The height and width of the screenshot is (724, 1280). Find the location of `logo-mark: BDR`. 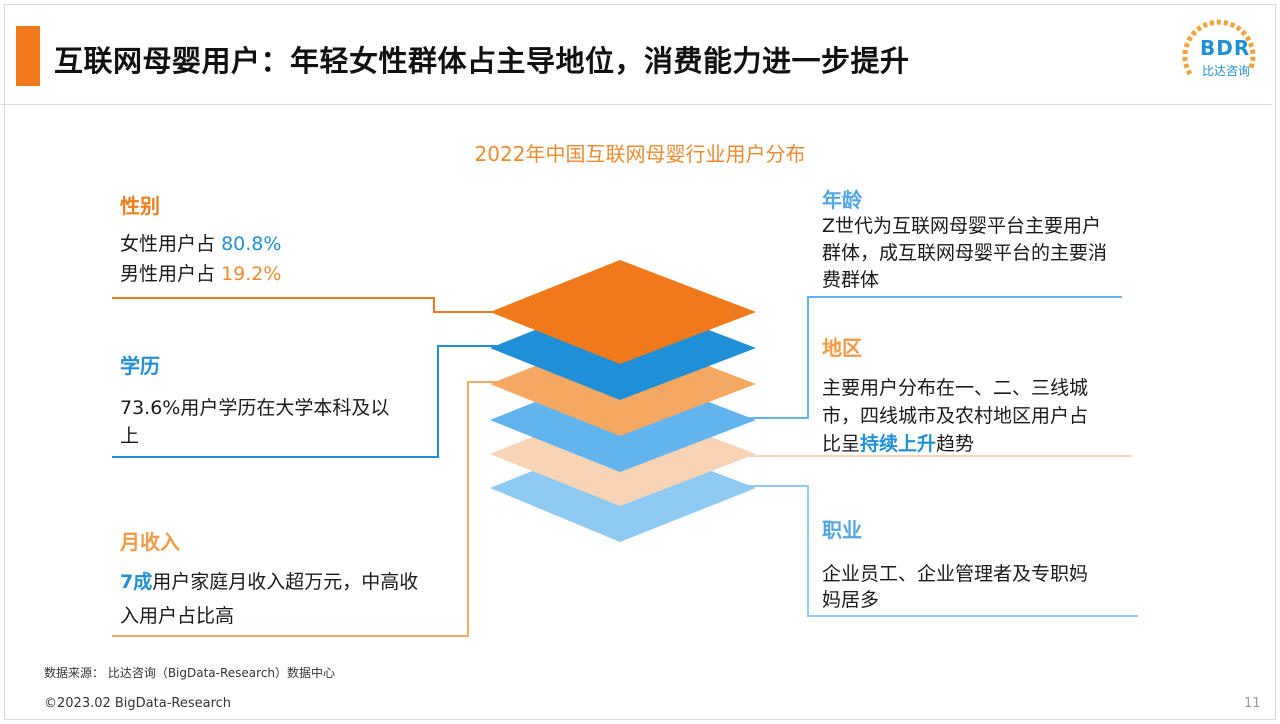

logo-mark: BDR is located at coordinates (1225, 48).